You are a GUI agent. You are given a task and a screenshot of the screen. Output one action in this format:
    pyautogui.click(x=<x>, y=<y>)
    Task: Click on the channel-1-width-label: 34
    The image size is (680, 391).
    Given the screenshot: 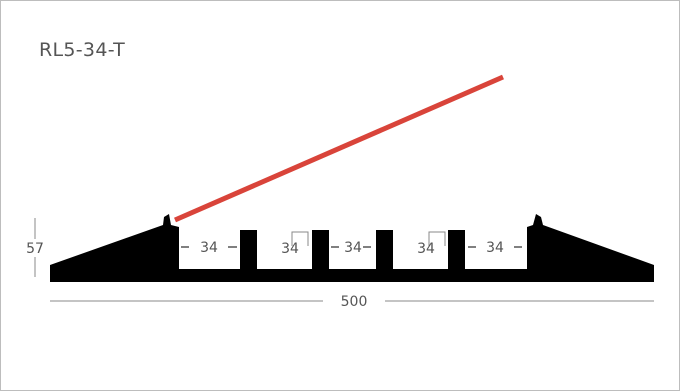 What is the action you would take?
    pyautogui.click(x=209, y=248)
    